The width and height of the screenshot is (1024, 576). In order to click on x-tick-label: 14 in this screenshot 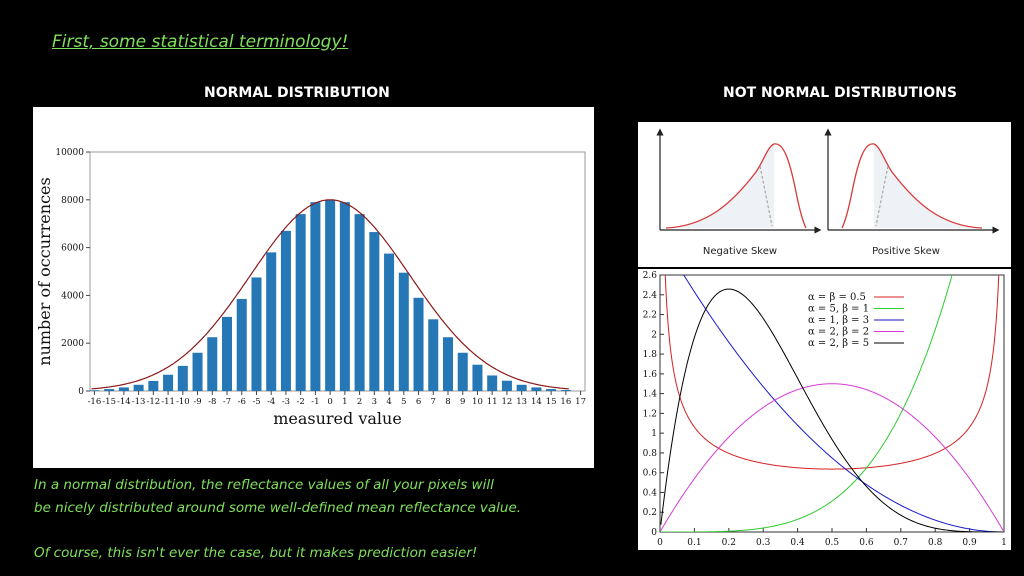, I will do `click(536, 402)`.